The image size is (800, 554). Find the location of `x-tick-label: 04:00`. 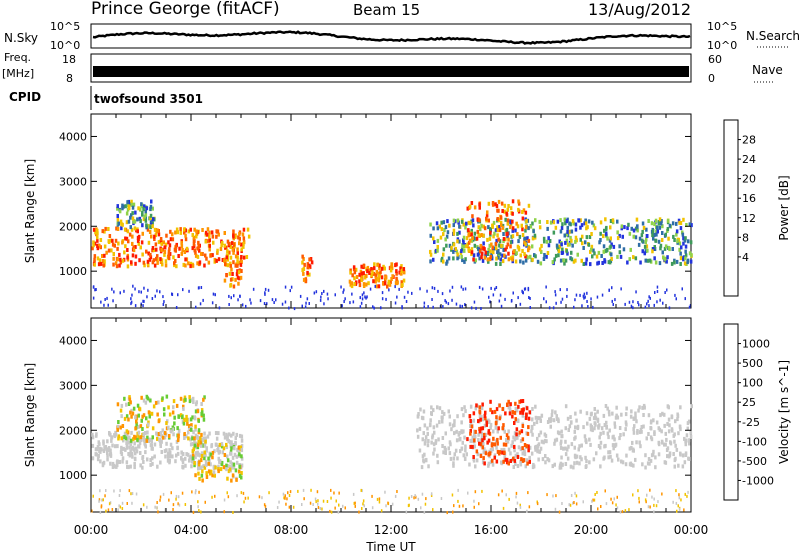

x-tick-label: 04:00 is located at coordinates (191, 530).